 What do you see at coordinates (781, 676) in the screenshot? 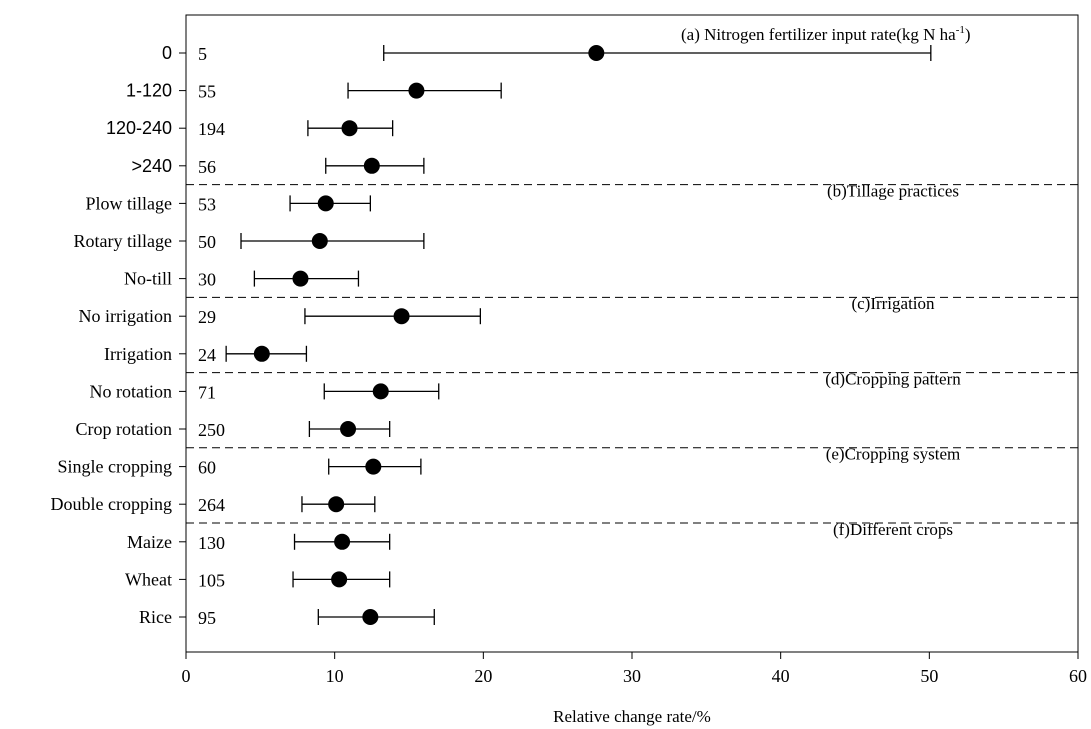
I see `x-tick-label: 40` at bounding box center [781, 676].